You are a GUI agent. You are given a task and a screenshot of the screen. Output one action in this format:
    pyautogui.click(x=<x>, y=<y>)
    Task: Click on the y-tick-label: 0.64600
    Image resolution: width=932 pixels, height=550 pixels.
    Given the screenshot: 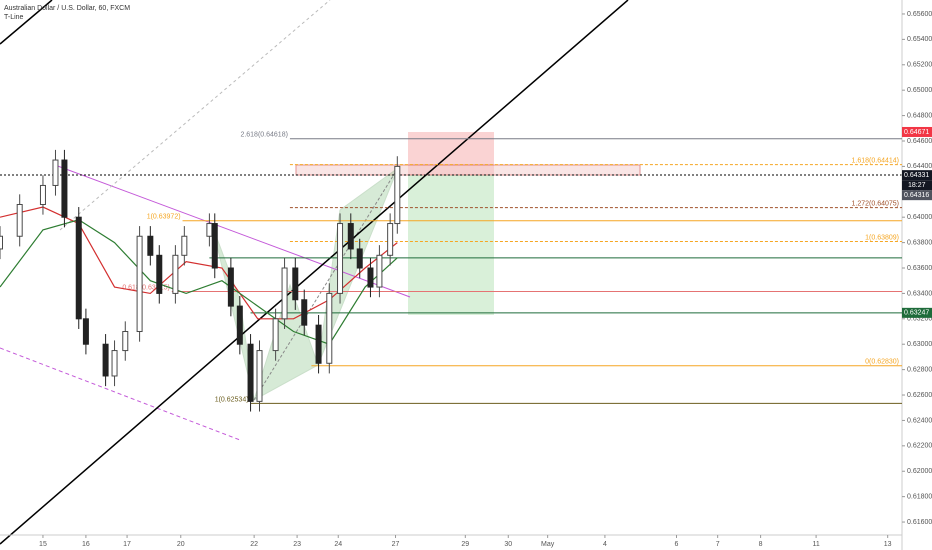 What is the action you would take?
    pyautogui.click(x=919, y=141)
    